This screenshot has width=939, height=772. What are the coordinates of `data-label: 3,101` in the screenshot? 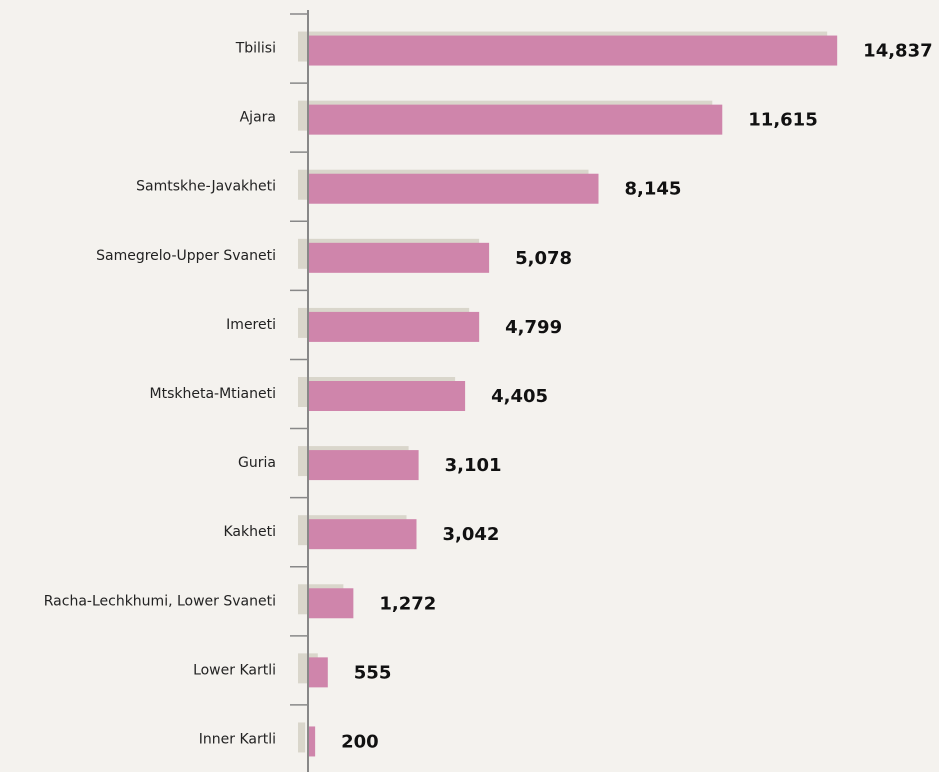 It's located at (473, 465).